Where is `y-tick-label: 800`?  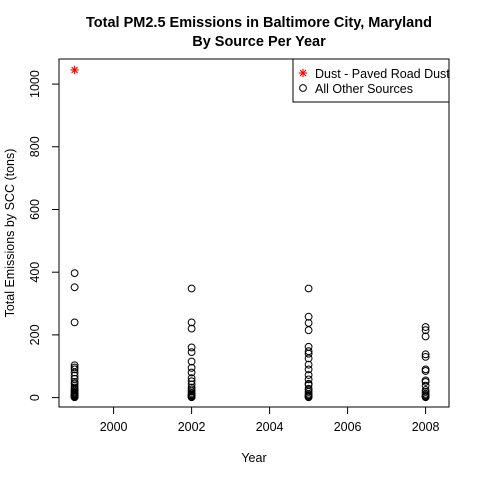 y-tick-label: 800 is located at coordinates (35, 146).